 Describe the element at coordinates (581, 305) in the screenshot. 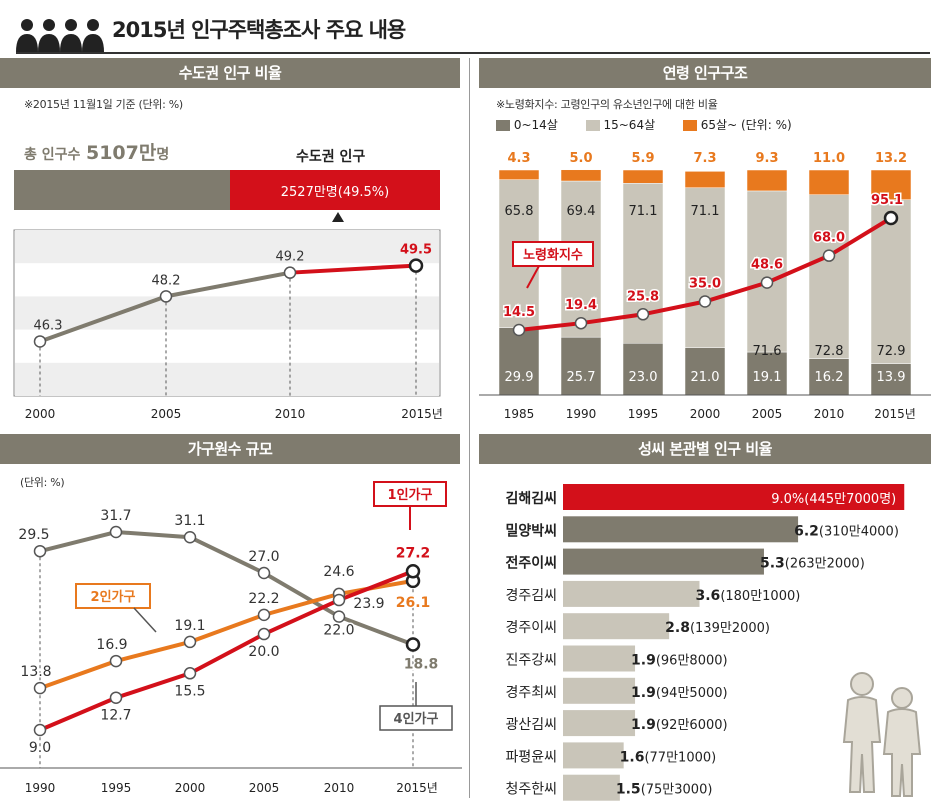

I see `index-label: 19.4` at that location.